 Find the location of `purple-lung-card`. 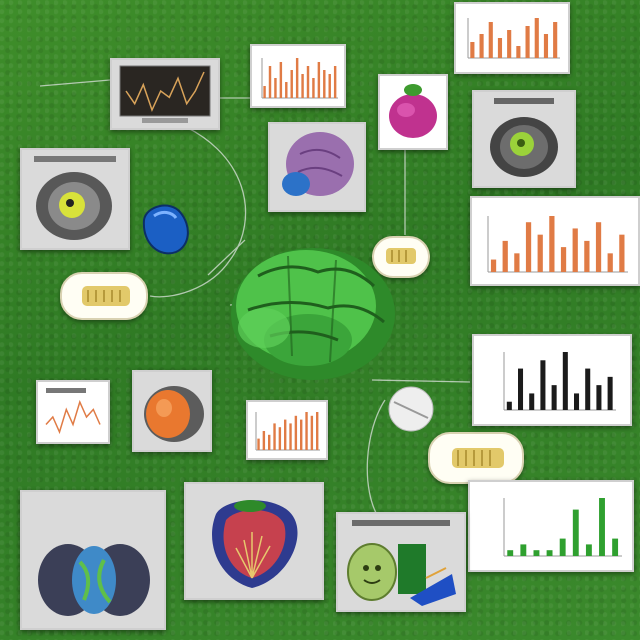

purple-lung-card is located at coordinates (317, 167).